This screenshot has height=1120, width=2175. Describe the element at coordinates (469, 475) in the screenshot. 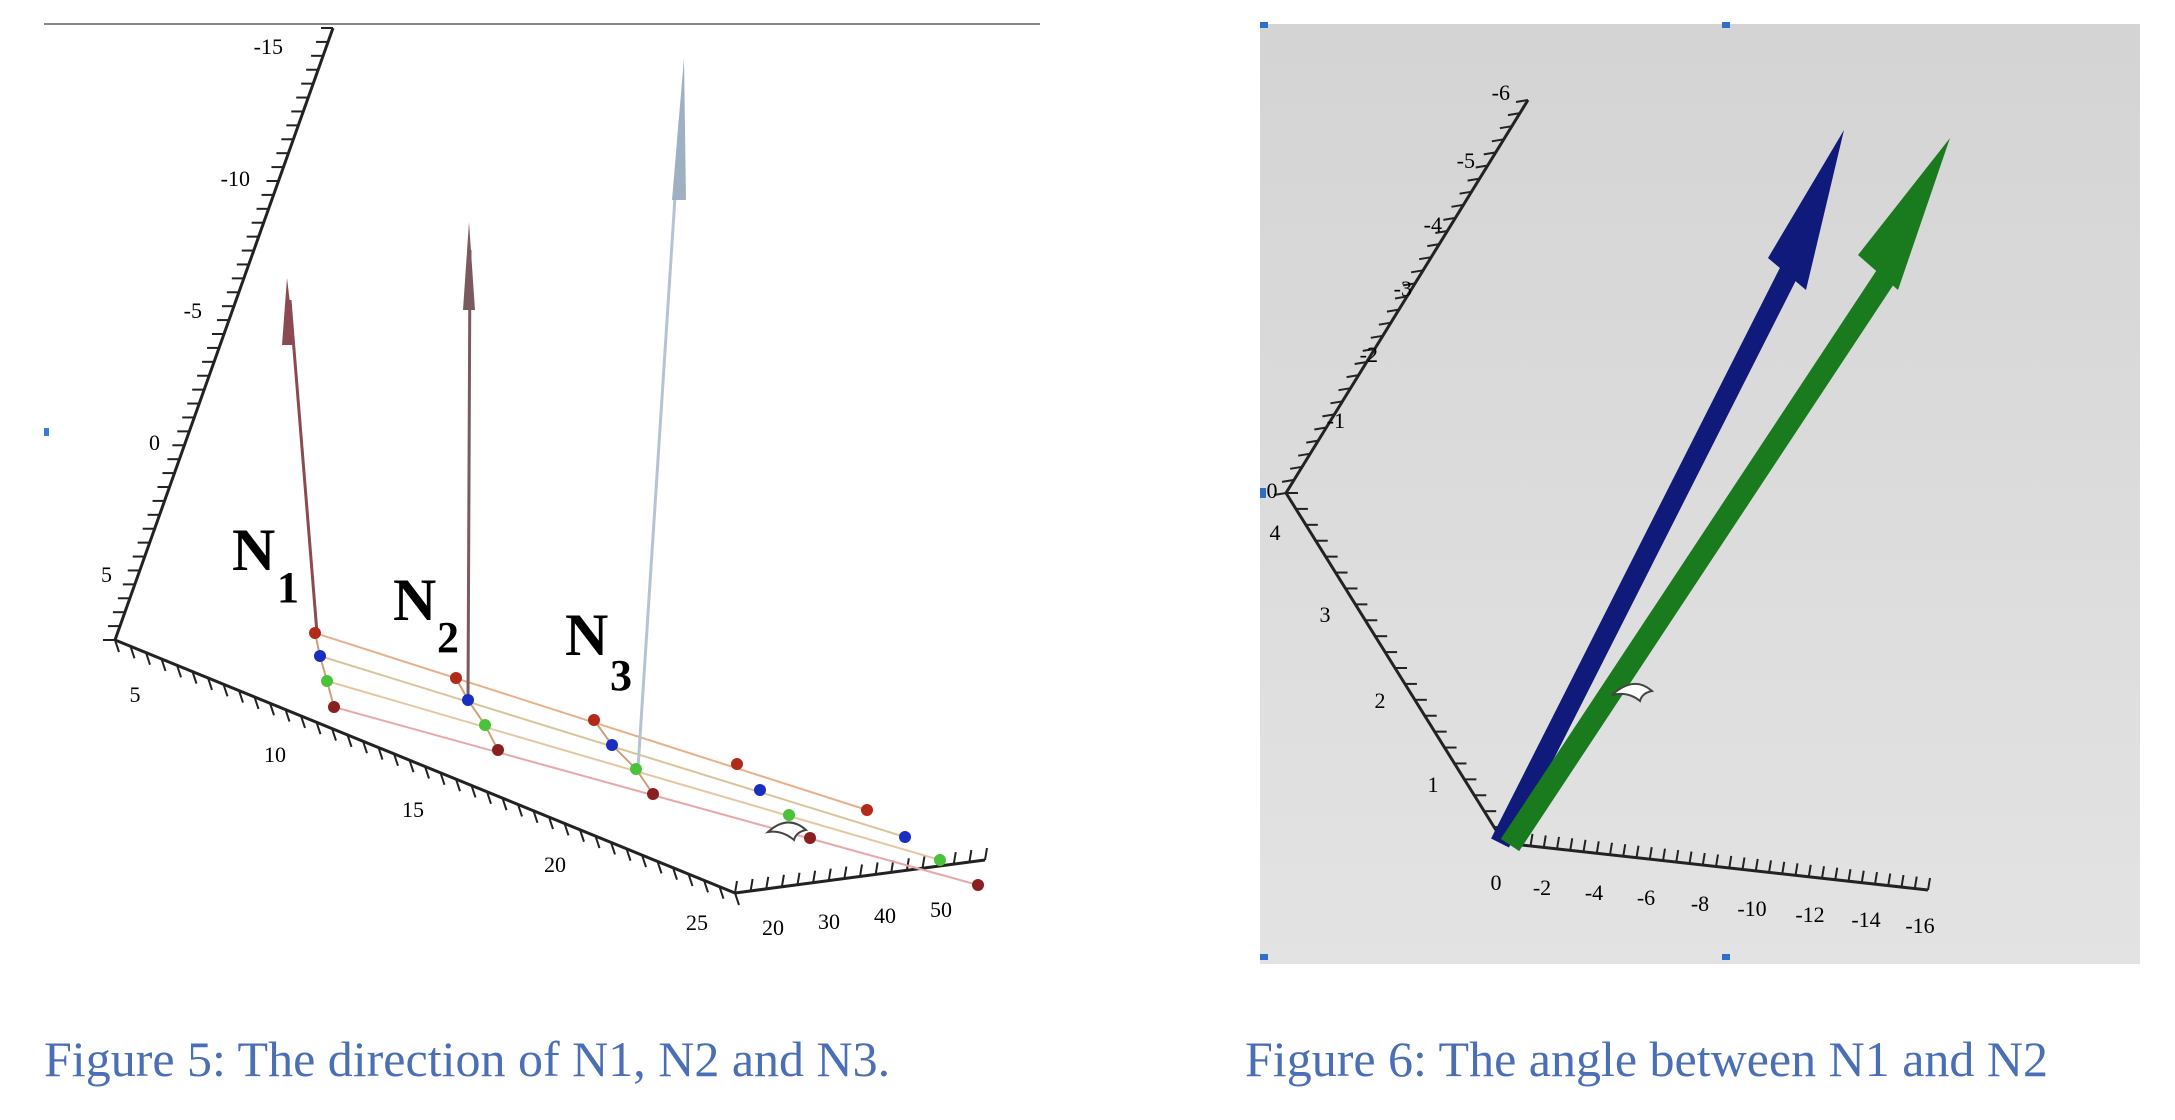

I see `n2-vector-shaft` at that location.